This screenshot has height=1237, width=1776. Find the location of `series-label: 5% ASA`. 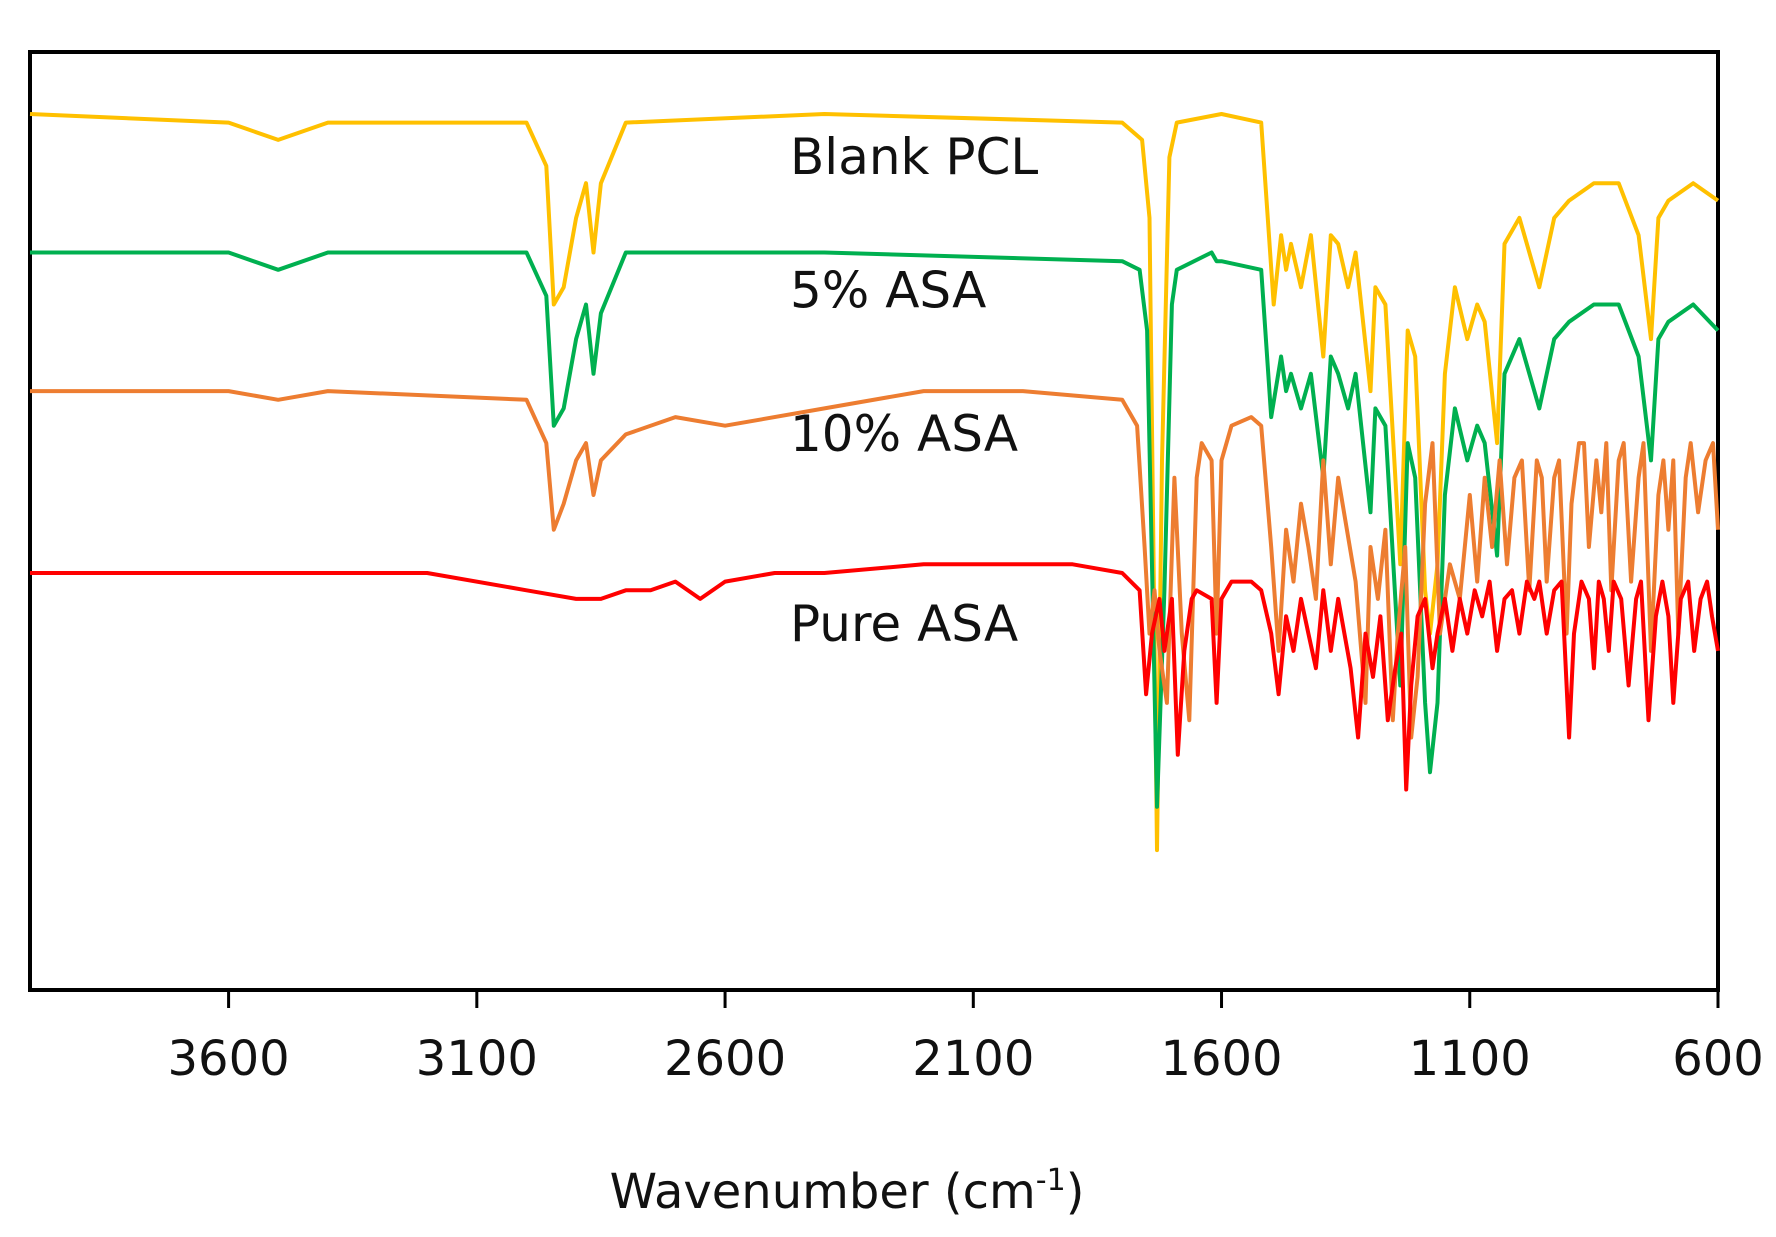

series-label: 5% ASA is located at coordinates (888, 291).